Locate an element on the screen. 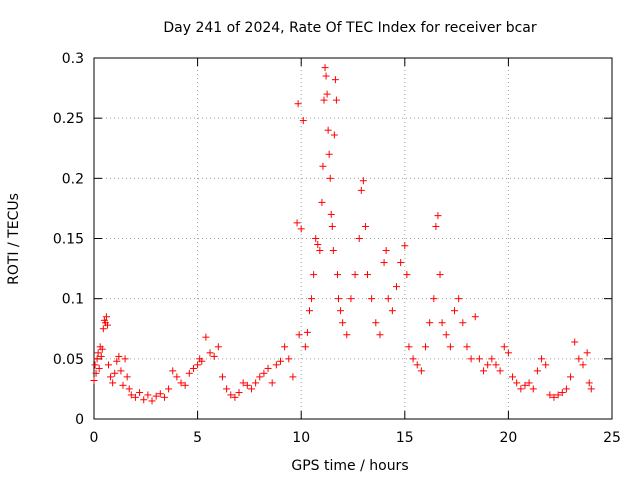 The height and width of the screenshot is (480, 640). x-tick-label: 15 is located at coordinates (405, 438).